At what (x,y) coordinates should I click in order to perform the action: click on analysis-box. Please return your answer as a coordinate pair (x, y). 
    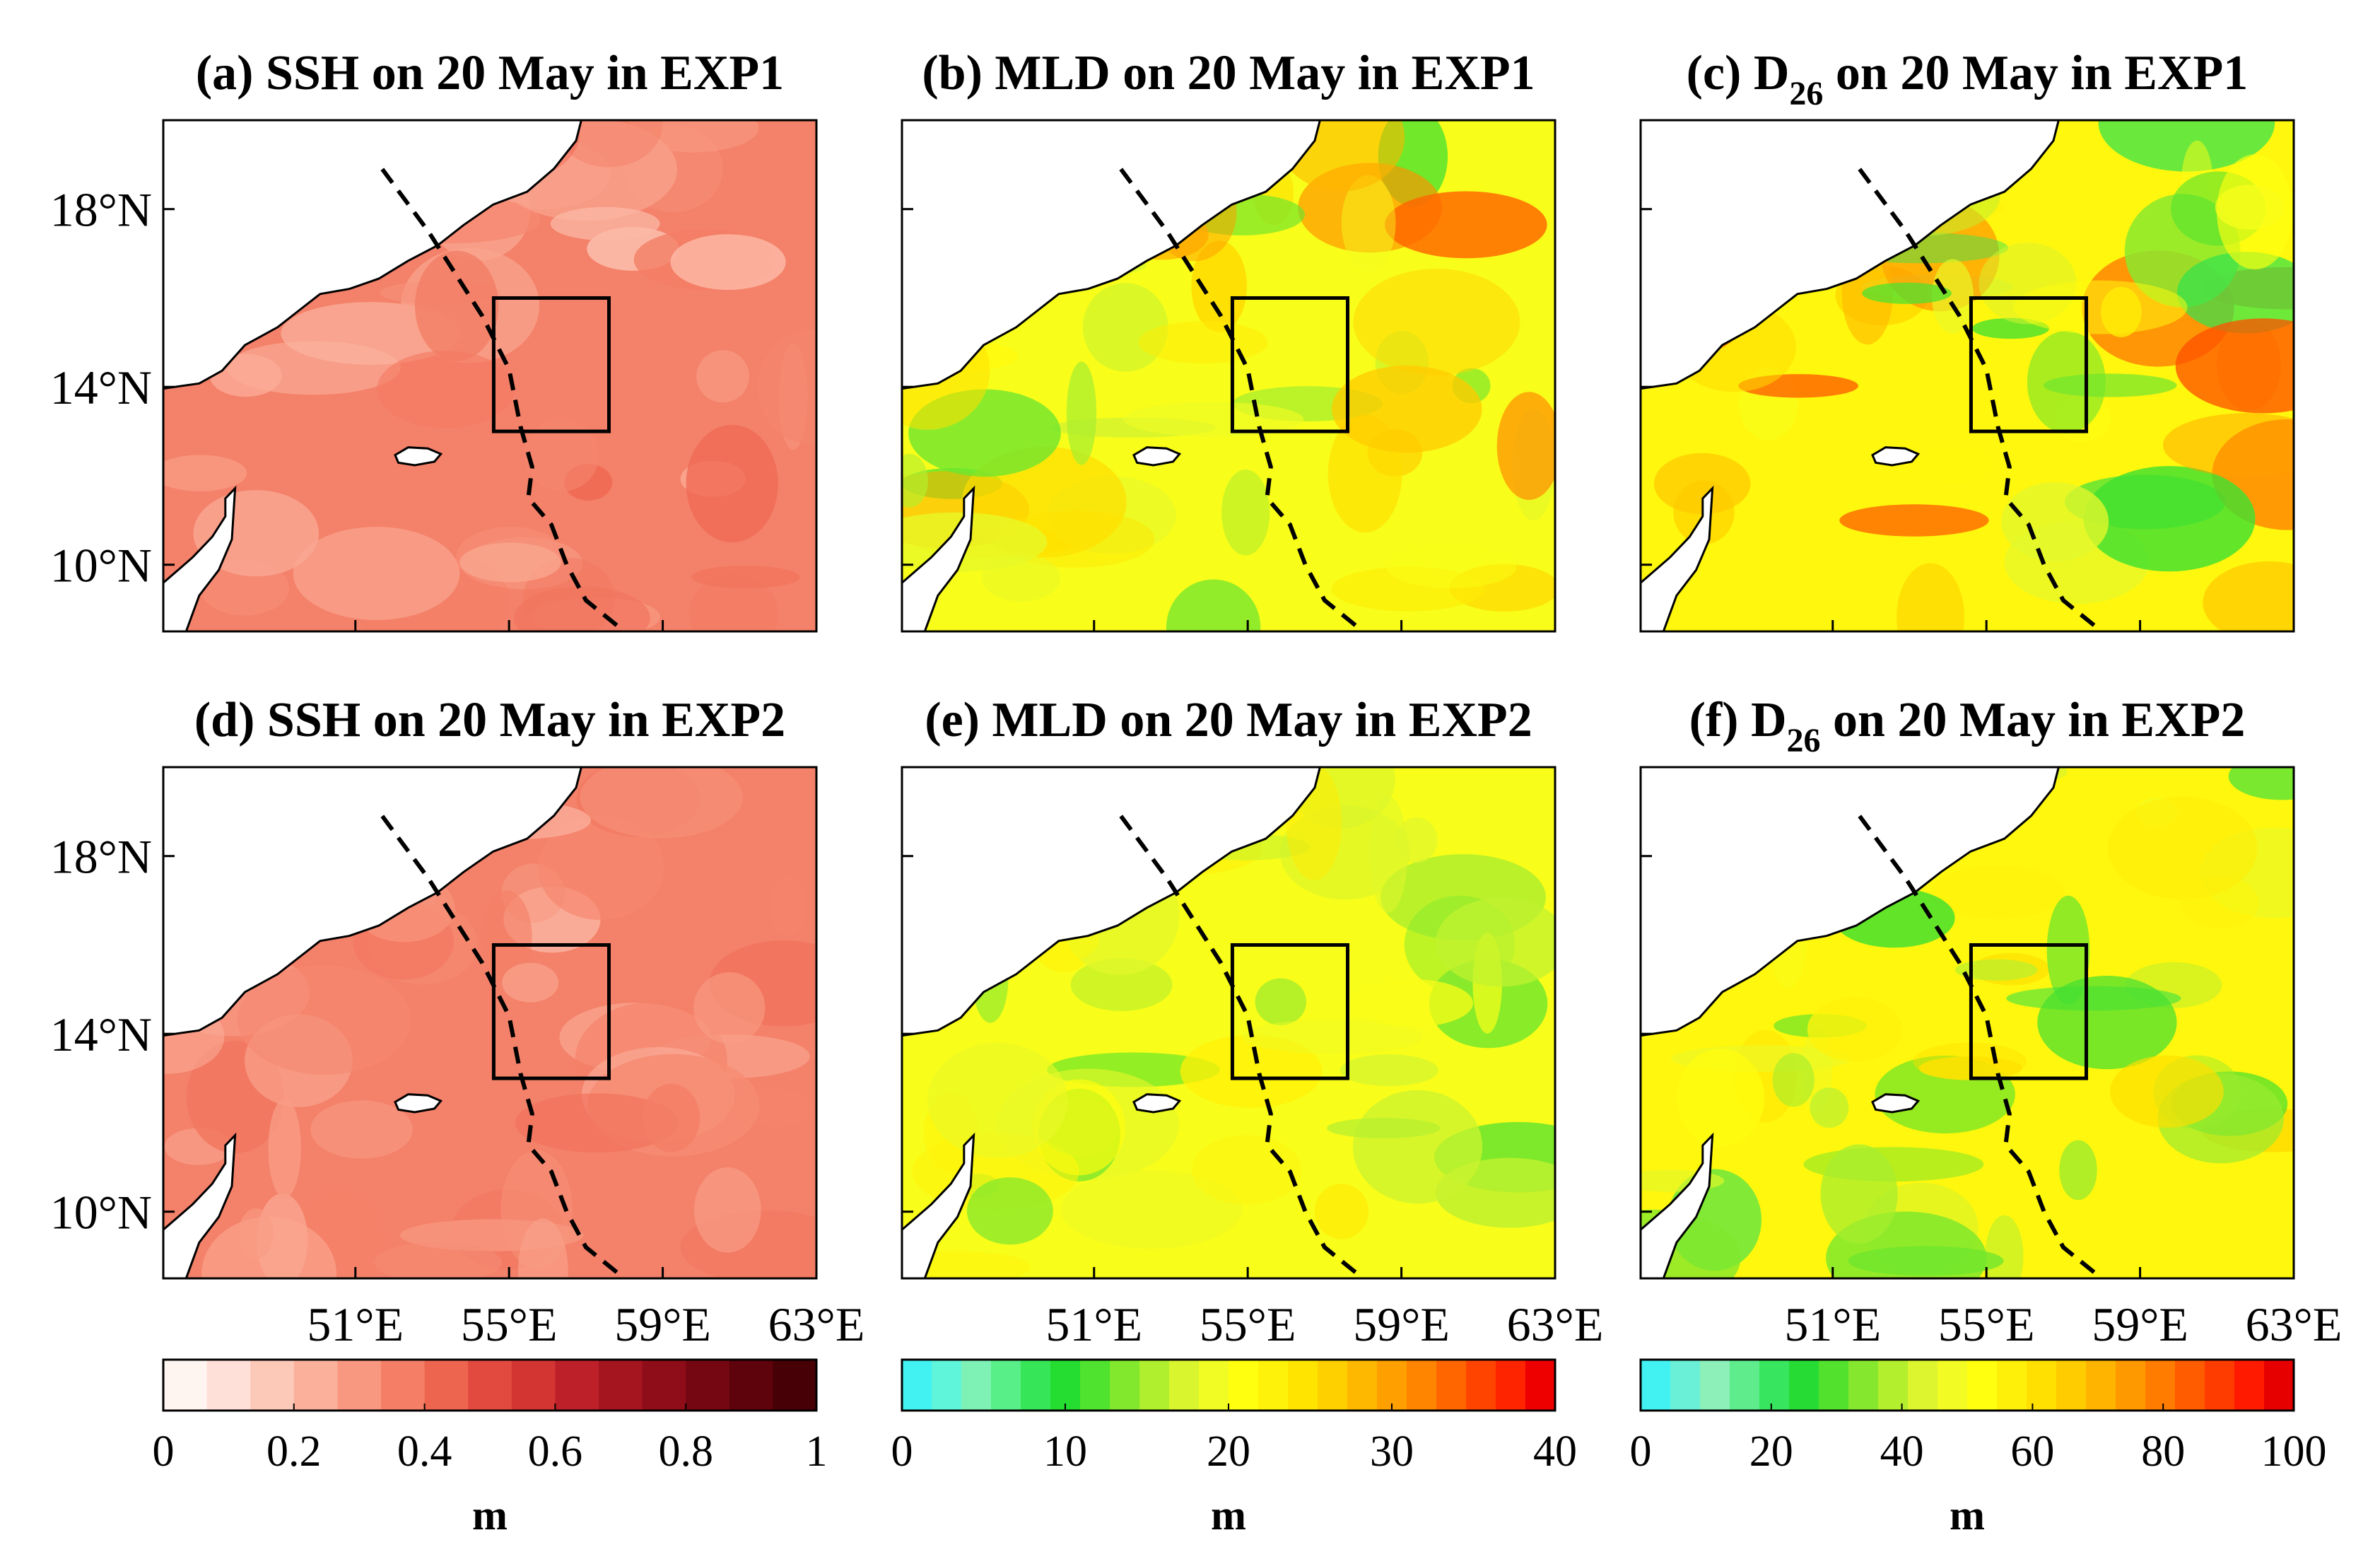
    Looking at the image, I should click on (551, 1011).